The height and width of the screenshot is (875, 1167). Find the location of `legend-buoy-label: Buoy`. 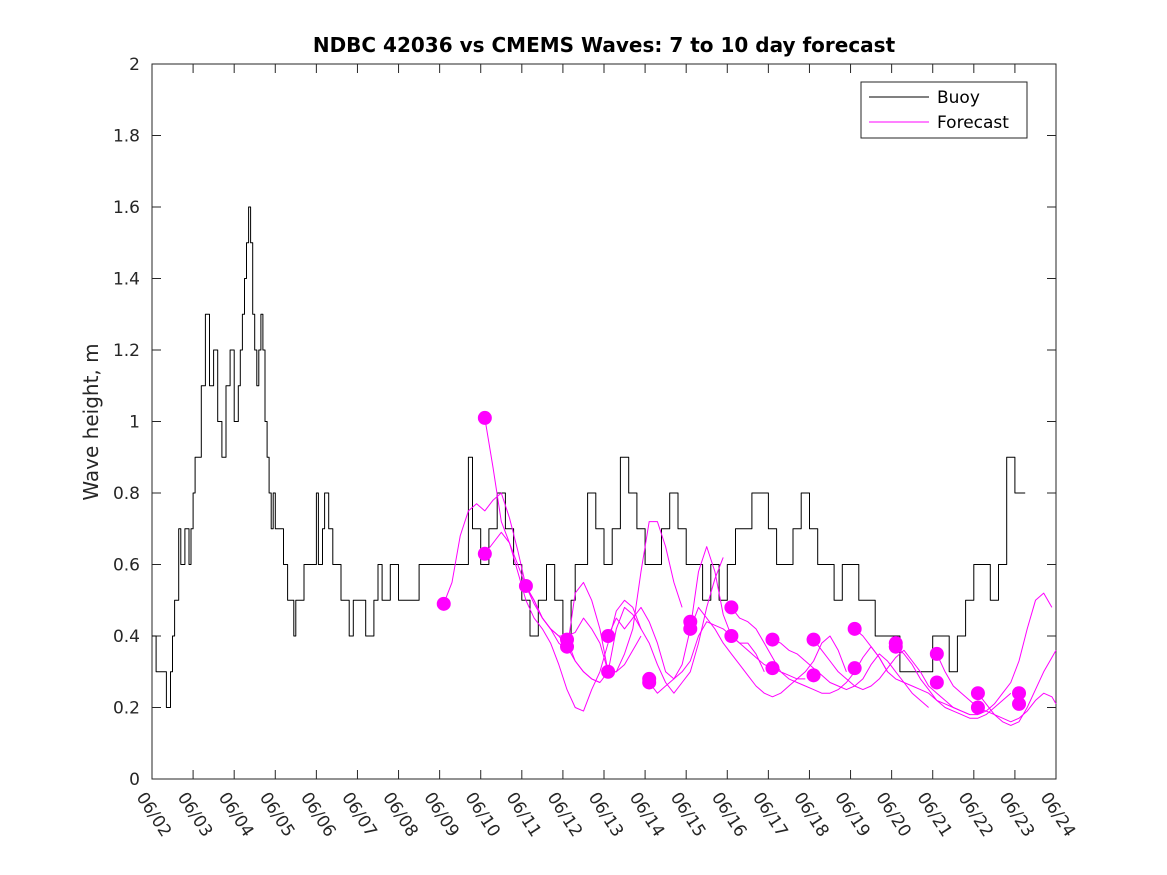

legend-buoy-label: Buoy is located at coordinates (958, 98).